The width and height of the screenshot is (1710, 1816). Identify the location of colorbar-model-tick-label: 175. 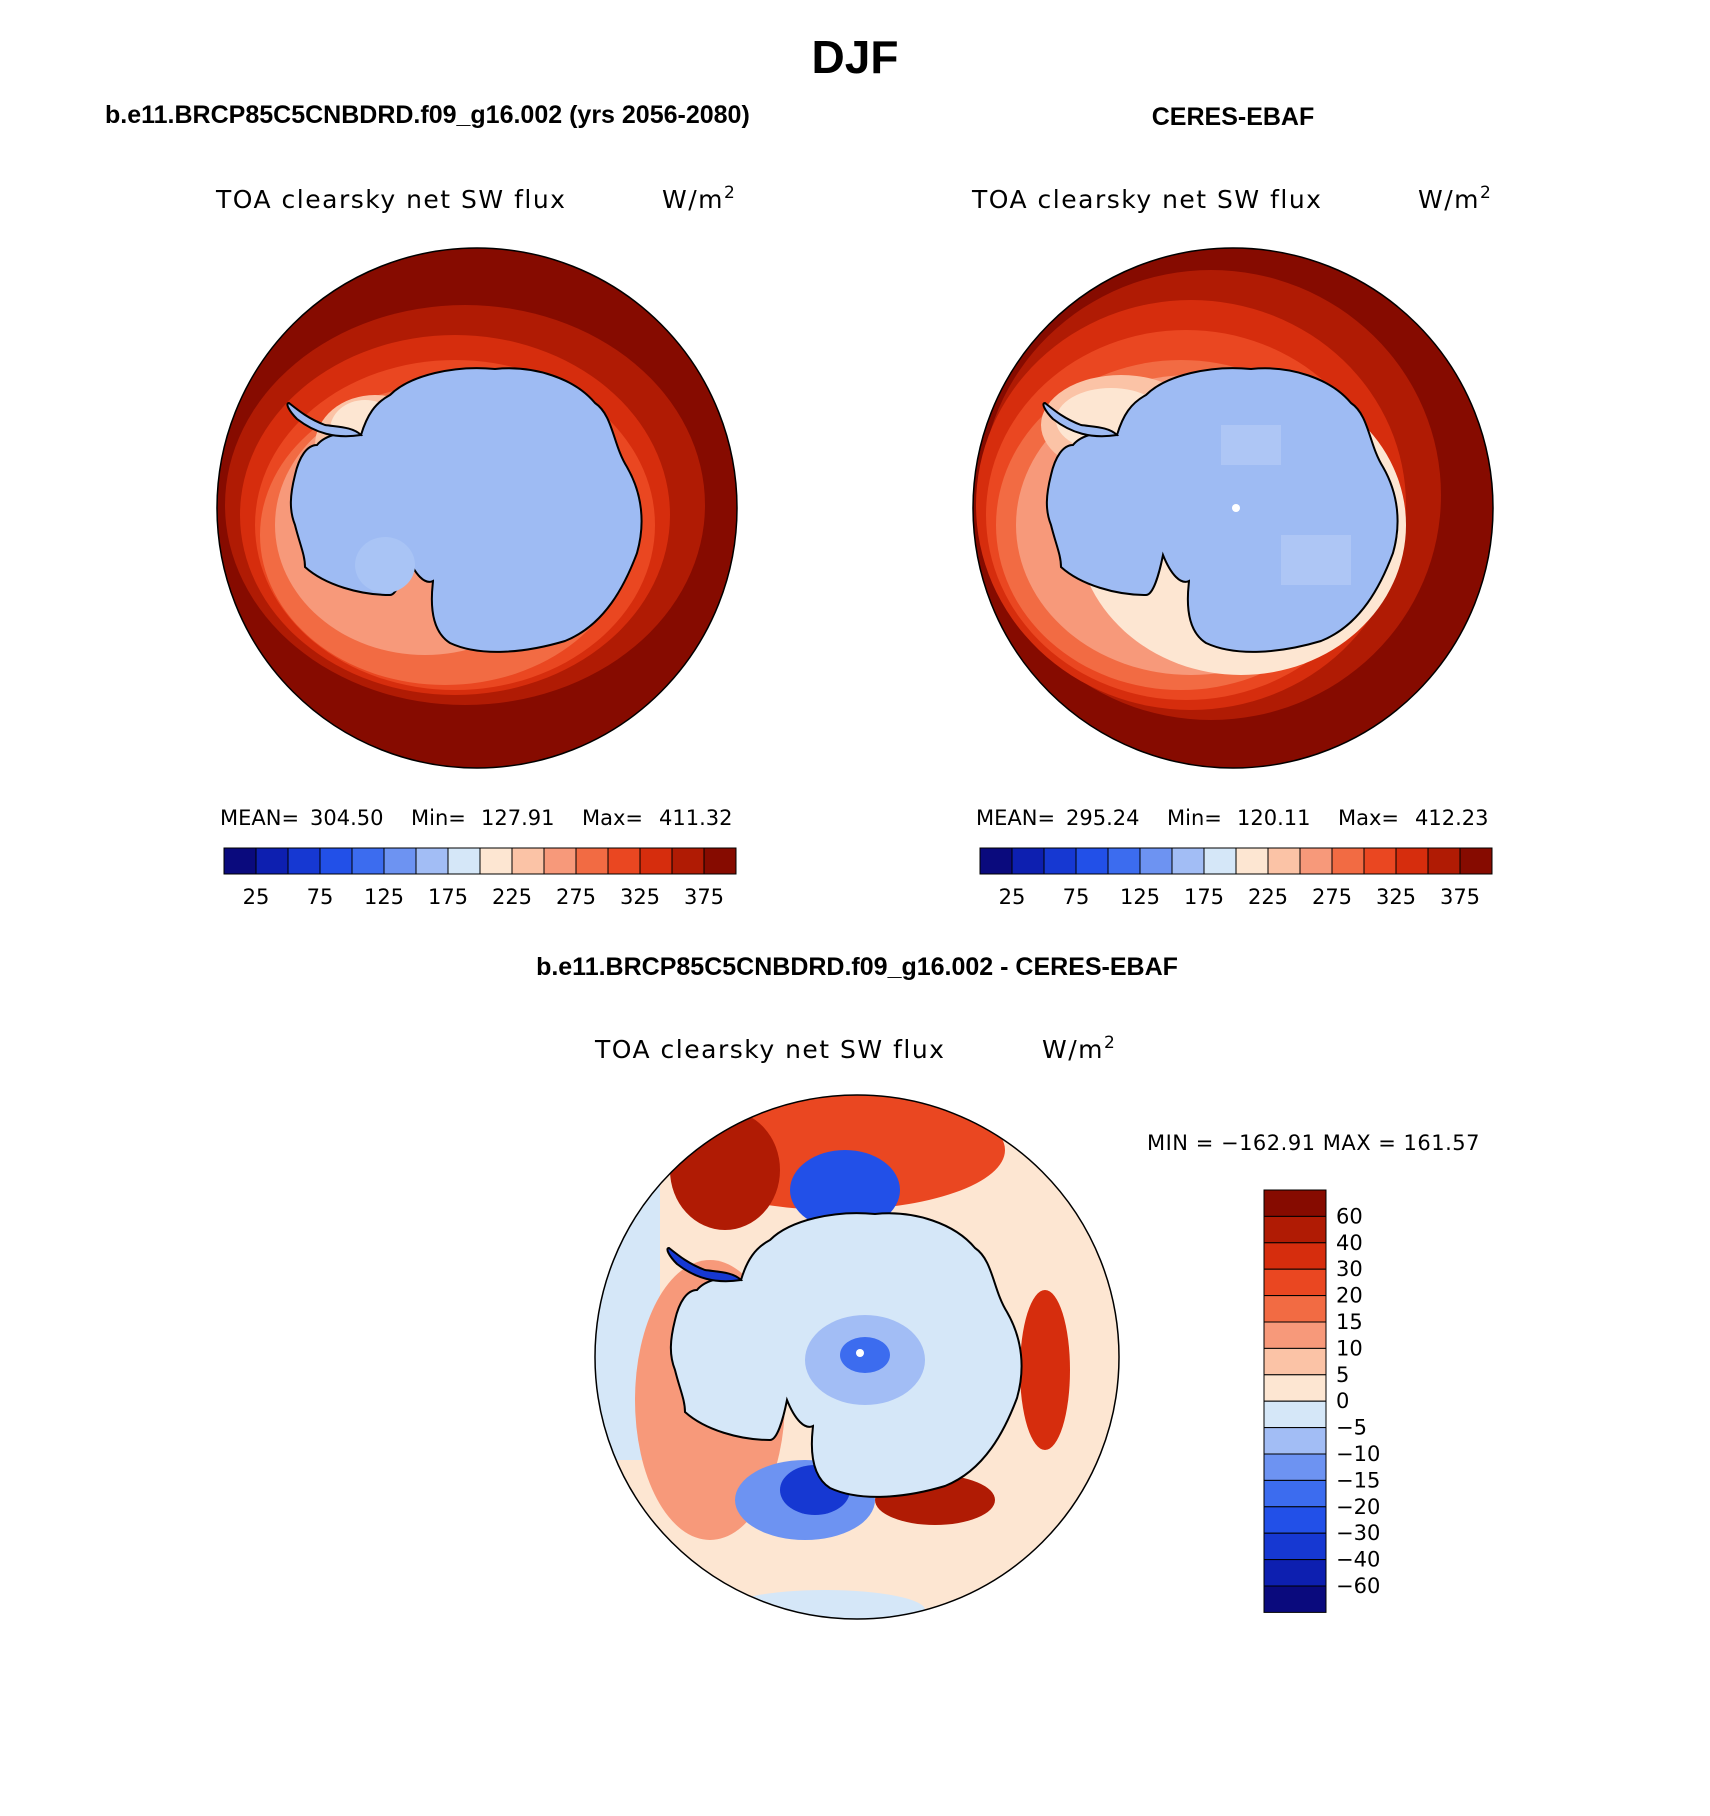
(448, 897).